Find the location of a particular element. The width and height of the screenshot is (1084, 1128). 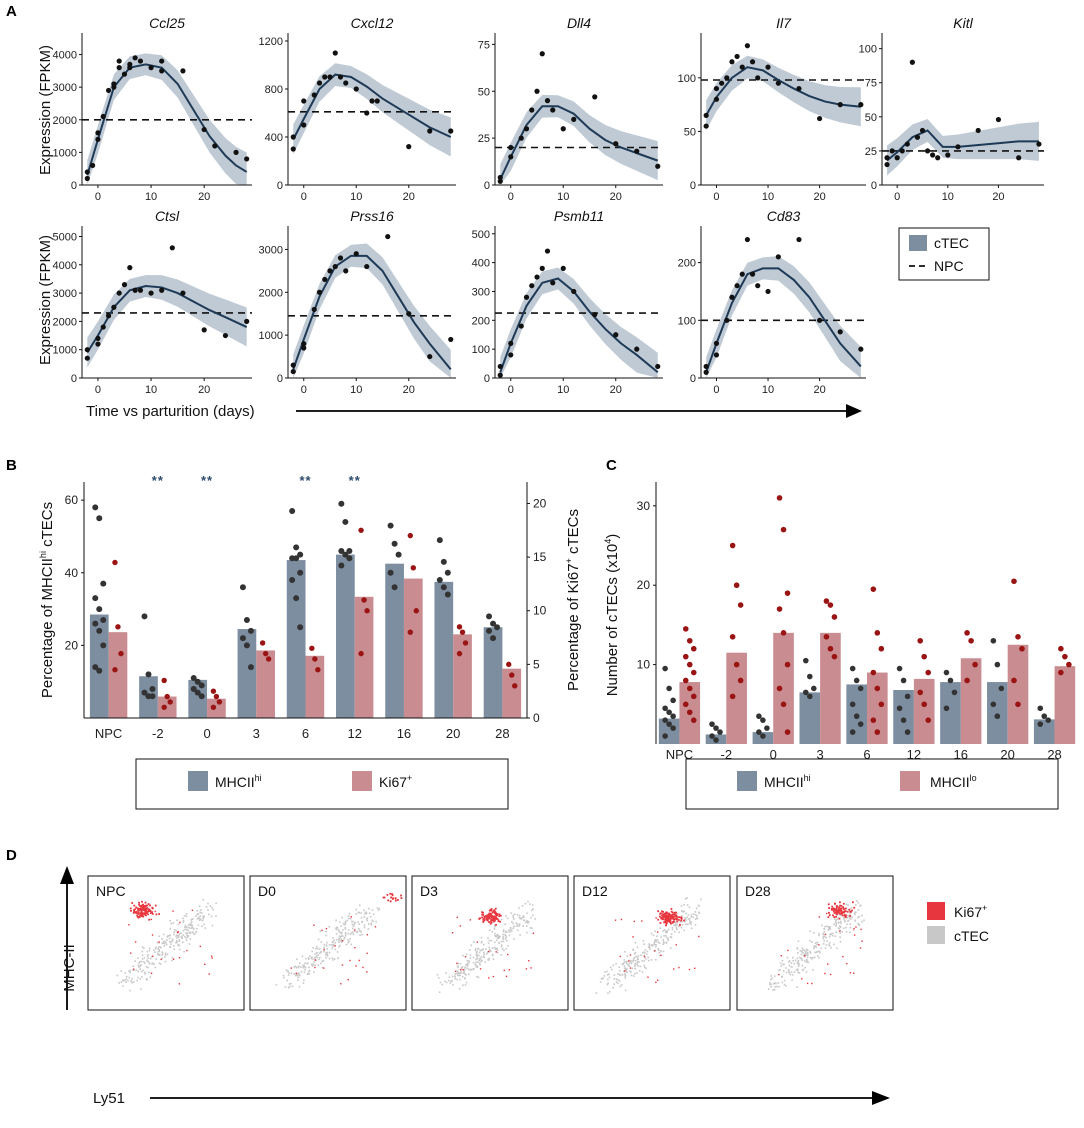

flow-plot-d3: D3 is located at coordinates (490, 943).